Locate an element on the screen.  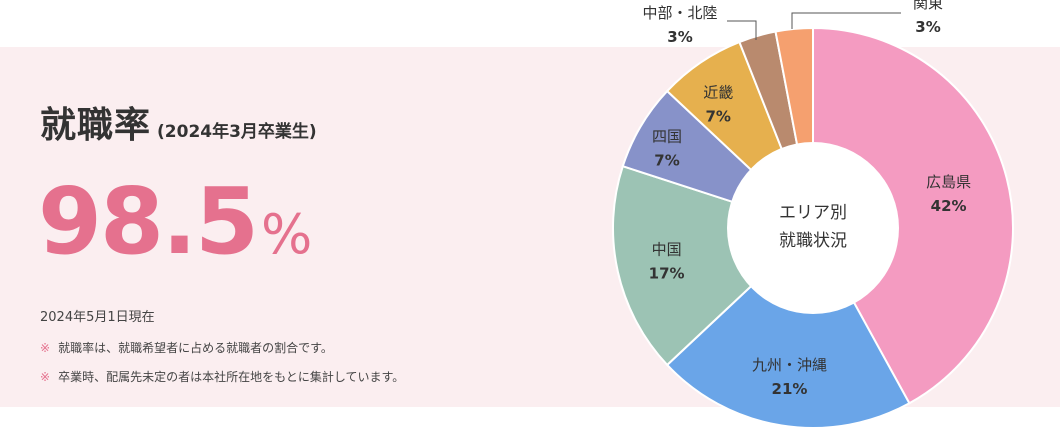
title-row: 就職率 (2024年3月卒業生) is located at coordinates (178, 122).